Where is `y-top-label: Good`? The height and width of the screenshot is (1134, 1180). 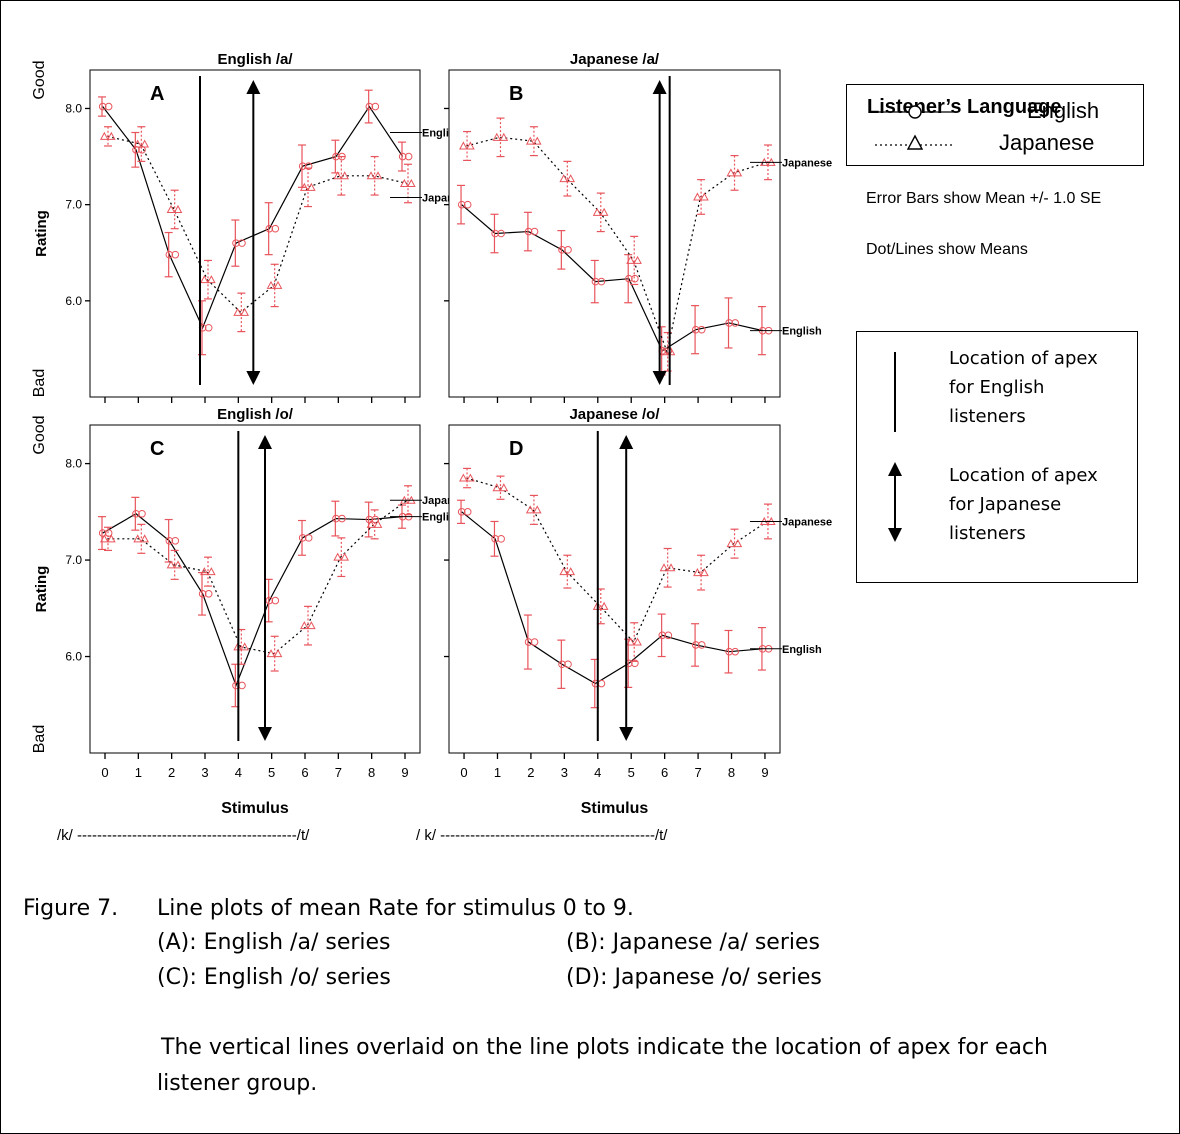
y-top-label: Good is located at coordinates (39, 434).